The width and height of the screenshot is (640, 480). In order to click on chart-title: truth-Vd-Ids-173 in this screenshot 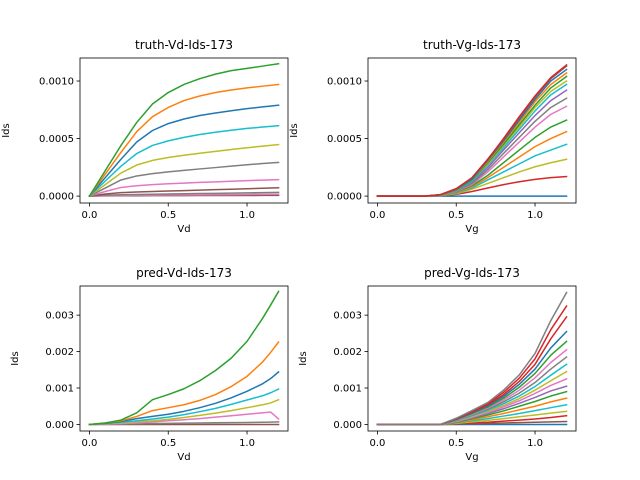, I will do `click(184, 45)`.